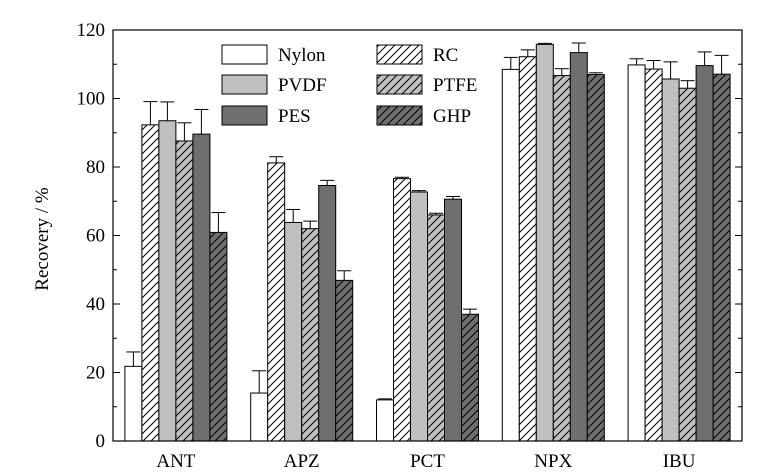 This screenshot has width=765, height=472. Describe the element at coordinates (453, 197) in the screenshot. I see `error-bar-pes-pct` at that location.